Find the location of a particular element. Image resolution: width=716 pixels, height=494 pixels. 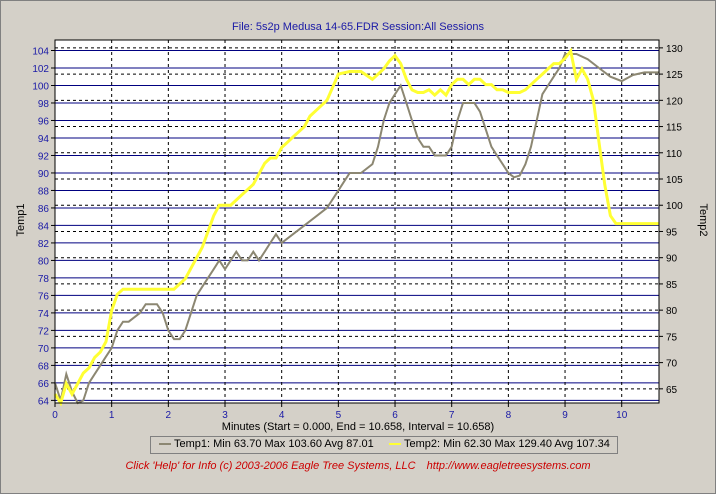

x-tick-label: 2 is located at coordinates (169, 415).